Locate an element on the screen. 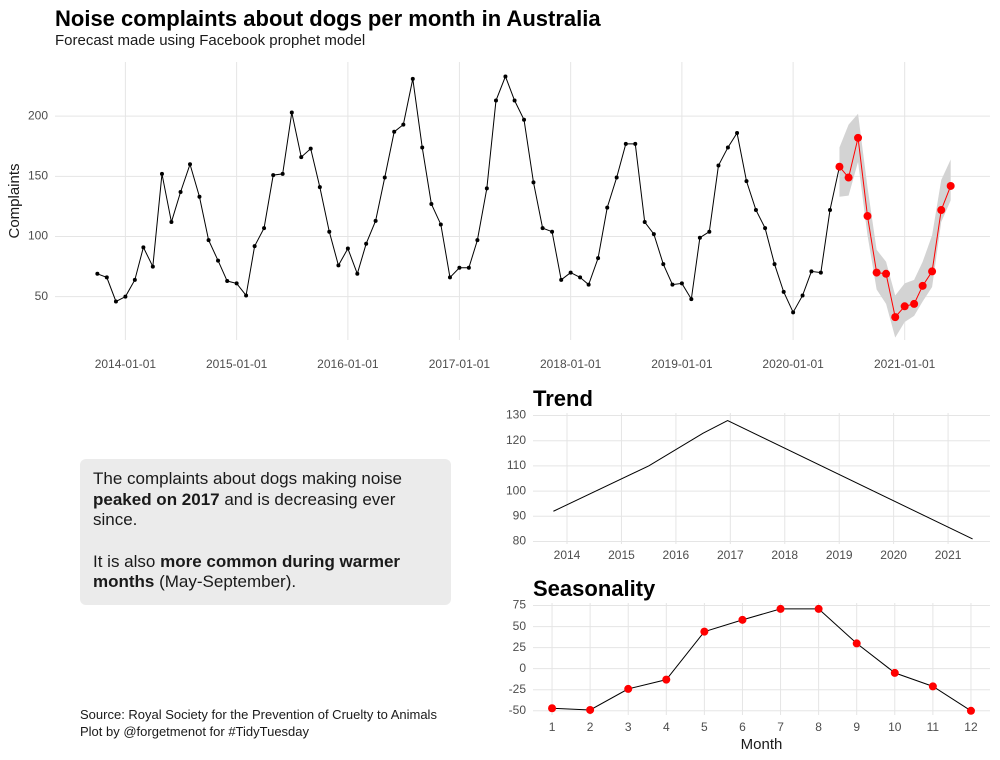 This screenshot has height=760, width=1000. x-tick-label: 2020-01-01 is located at coordinates (793, 364).